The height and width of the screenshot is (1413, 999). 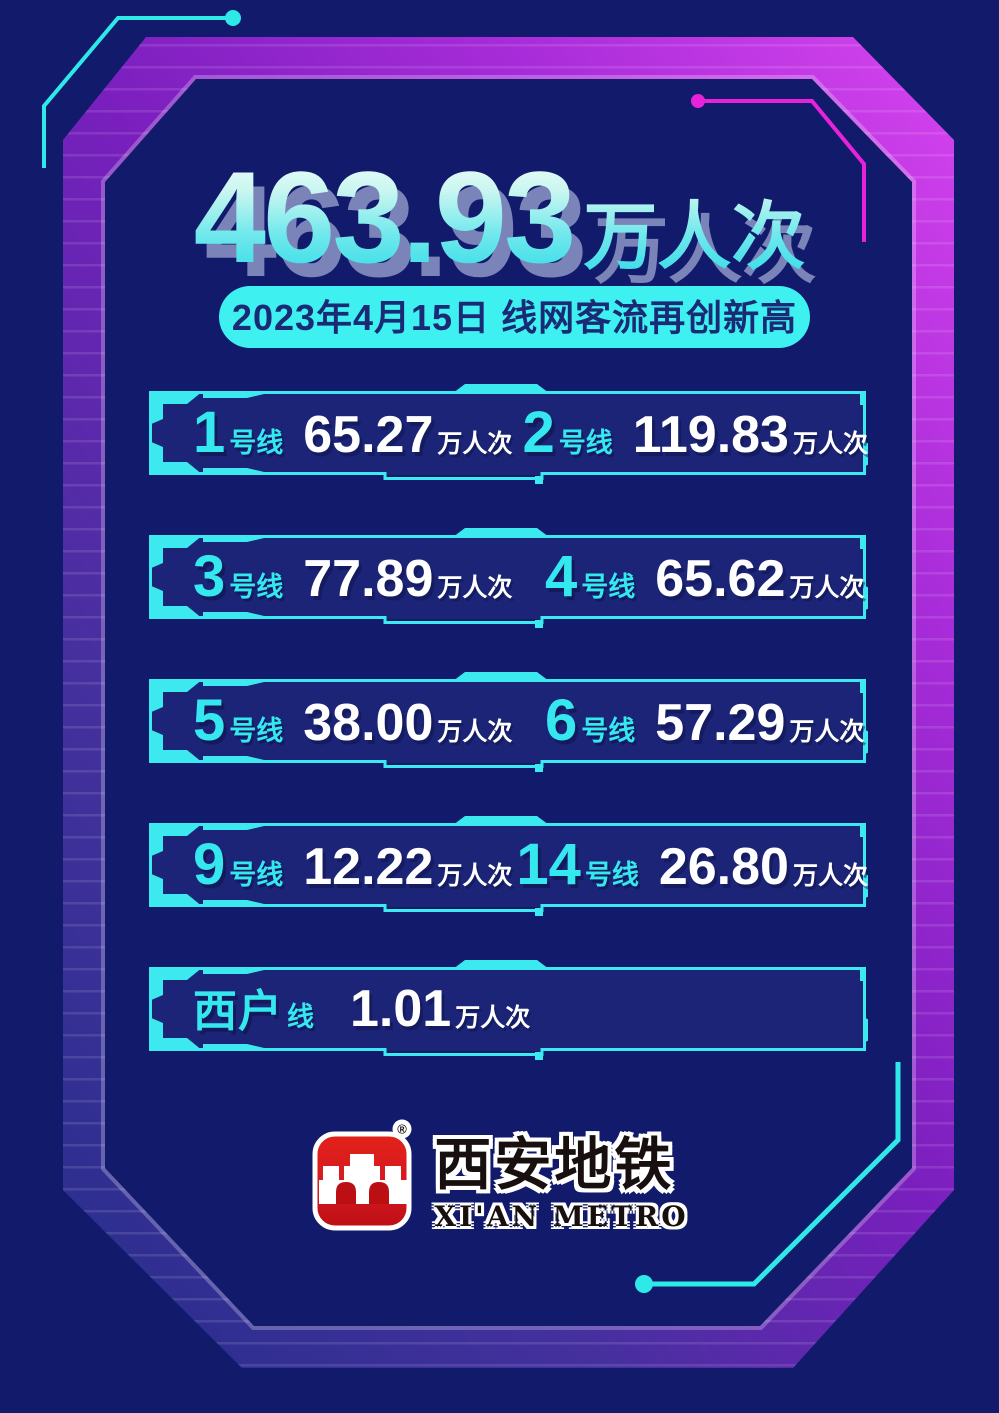 What do you see at coordinates (499, 217) in the screenshot?
I see `headline-value: 463.93 万人次` at bounding box center [499, 217].